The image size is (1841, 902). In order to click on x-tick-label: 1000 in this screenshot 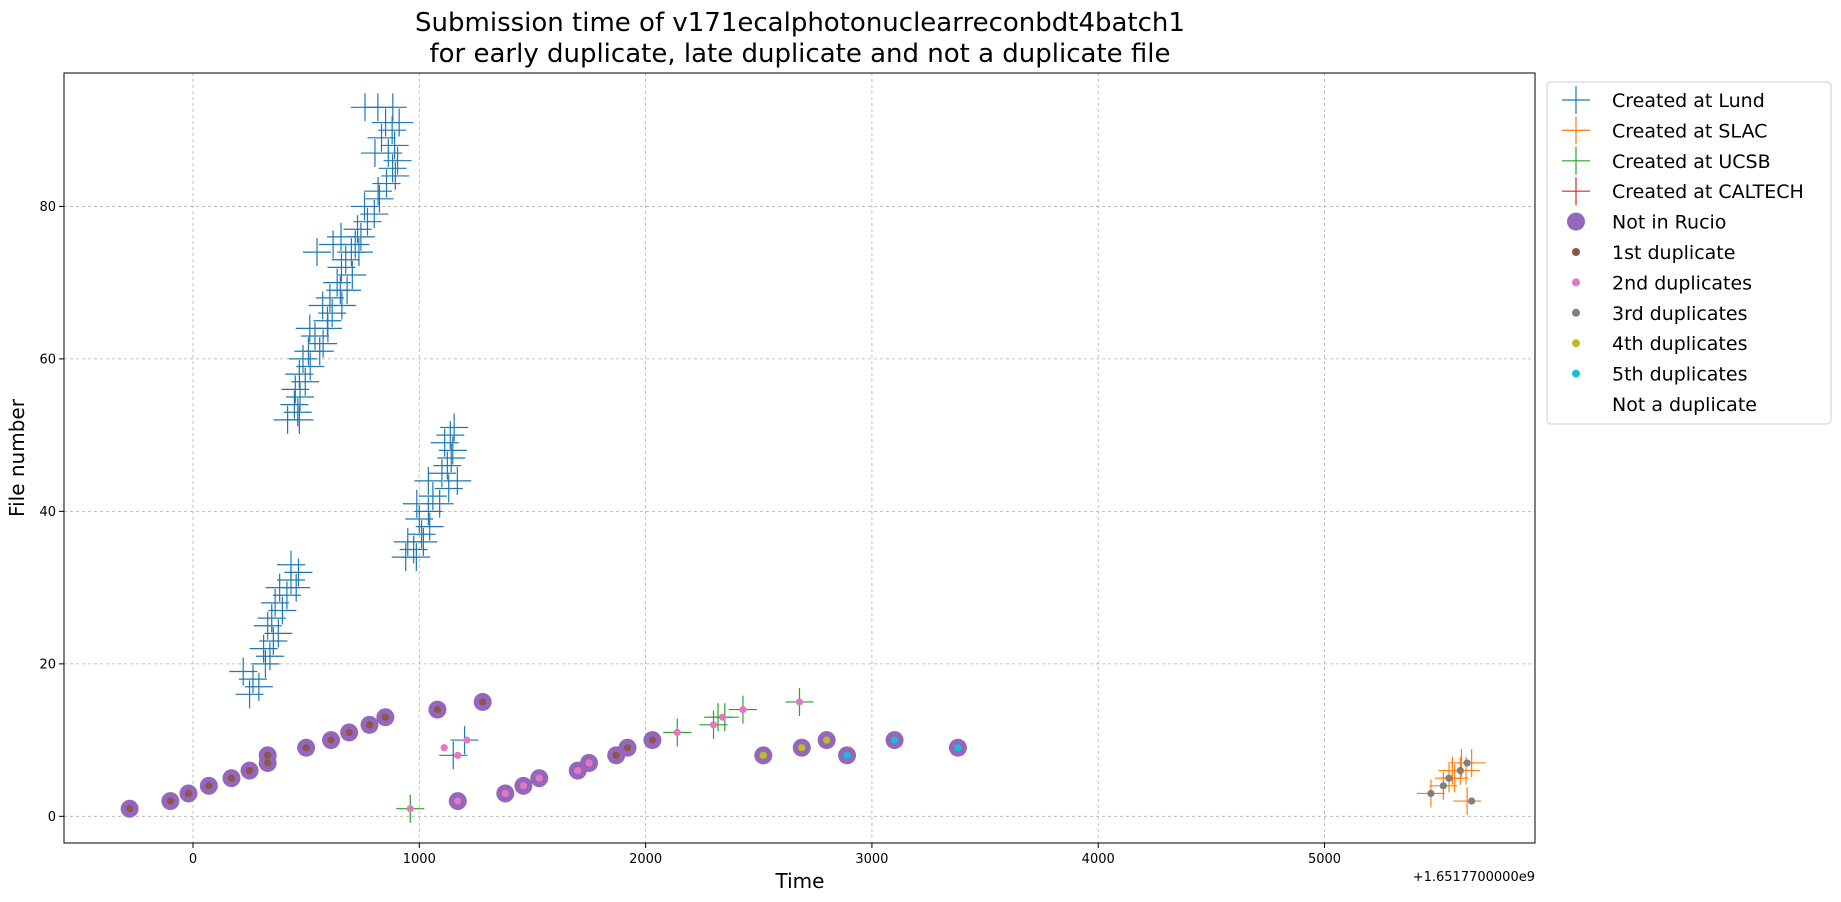, I will do `click(419, 859)`.